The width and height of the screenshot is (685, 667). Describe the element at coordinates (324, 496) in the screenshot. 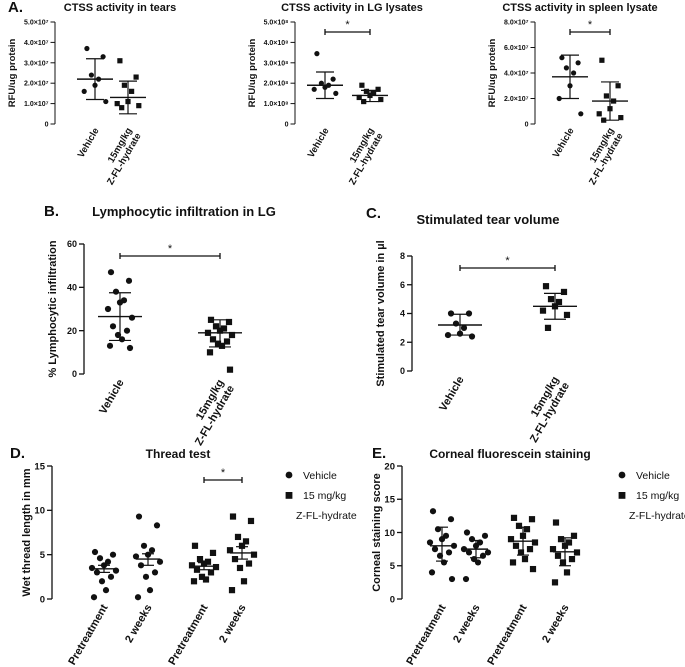

I see `legend-label: 15 mg/kg` at that location.